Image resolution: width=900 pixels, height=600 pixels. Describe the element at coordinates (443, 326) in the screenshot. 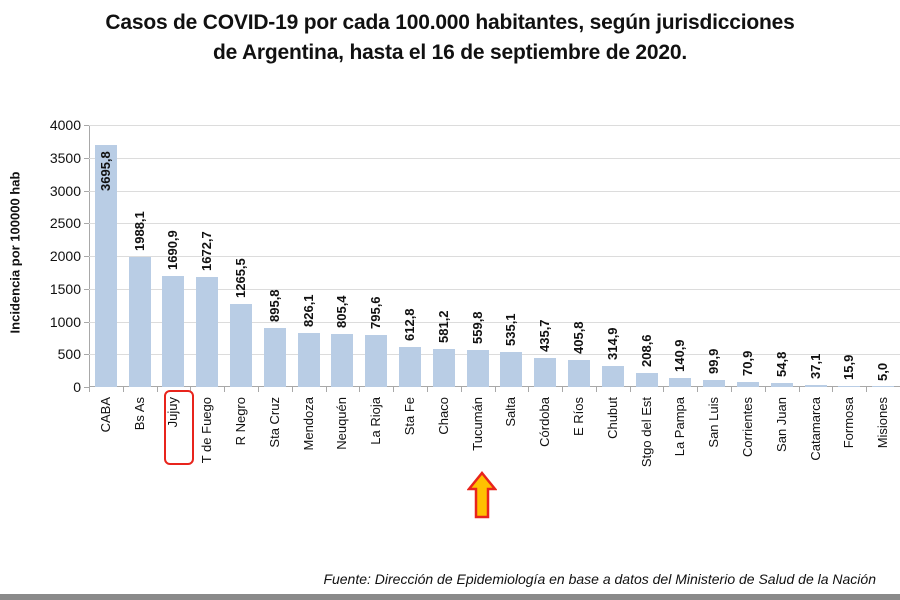

I see `value-label: 581,2` at that location.